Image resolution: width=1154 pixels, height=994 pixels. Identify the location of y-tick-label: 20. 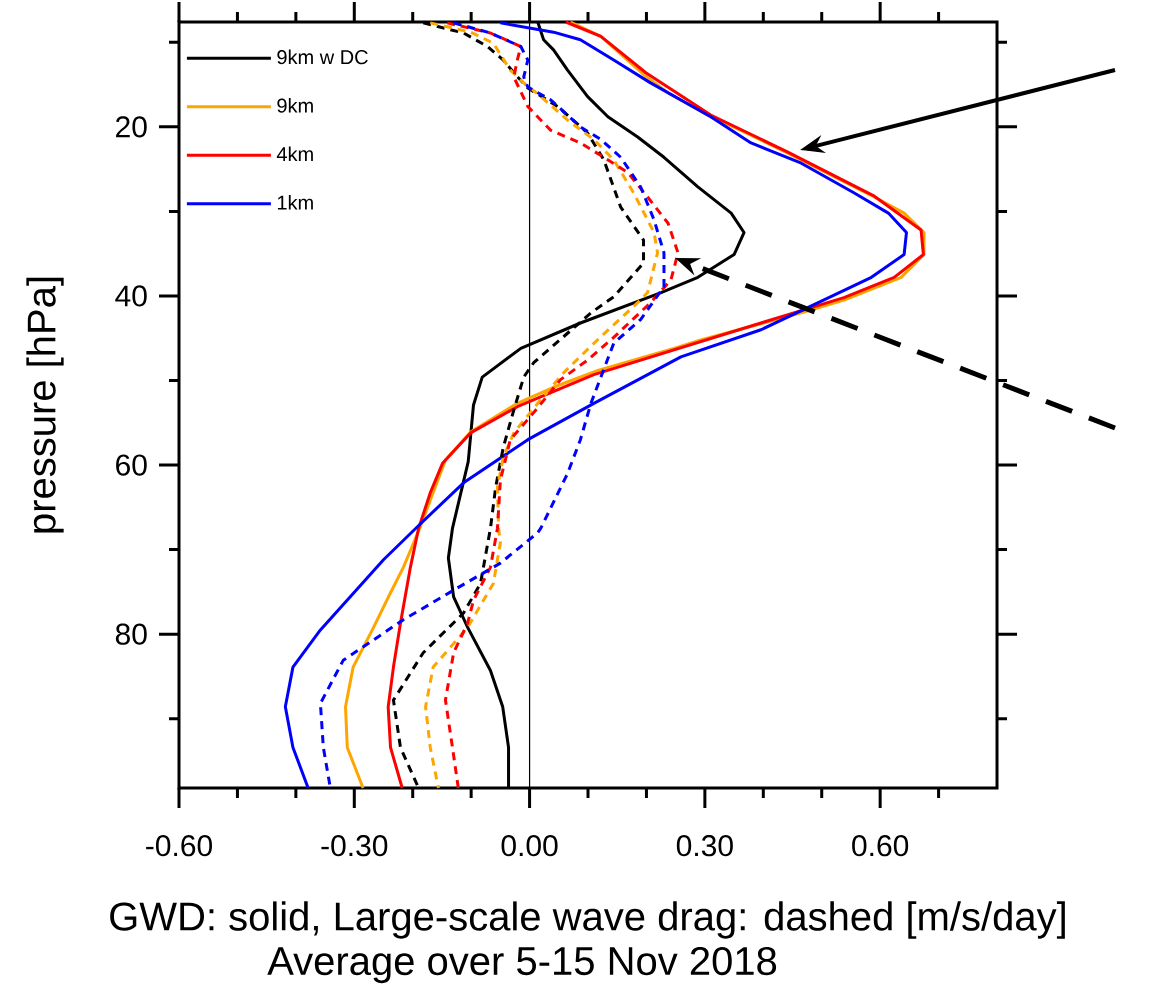
(131, 127).